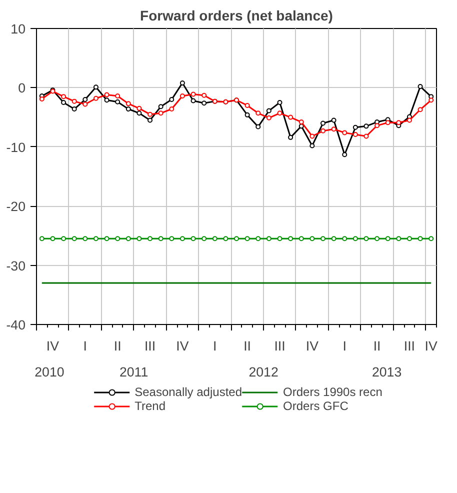 This screenshot has height=493, width=457. I want to click on y-tick-label: -10, so click(16, 147).